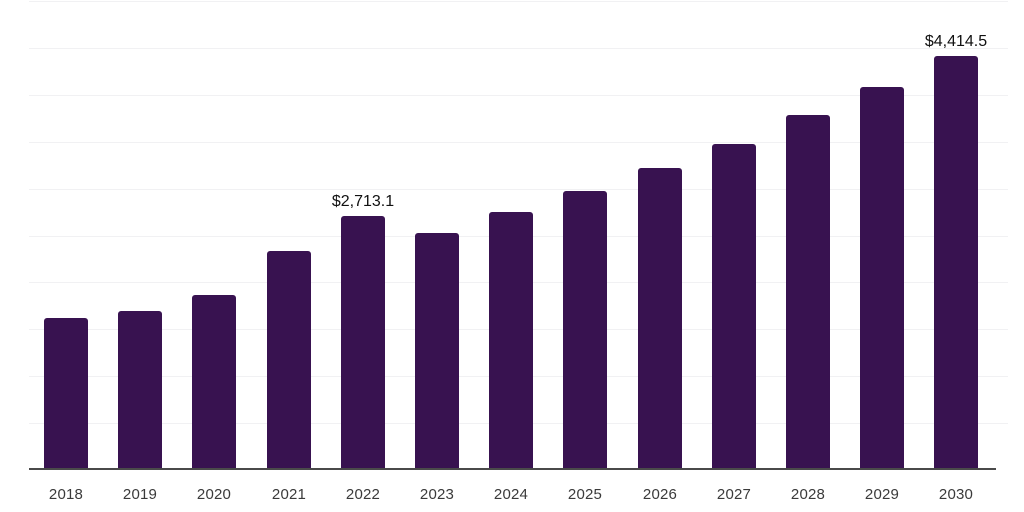 The image size is (1024, 512). I want to click on value-label-2030: $4,414.5, so click(956, 41).